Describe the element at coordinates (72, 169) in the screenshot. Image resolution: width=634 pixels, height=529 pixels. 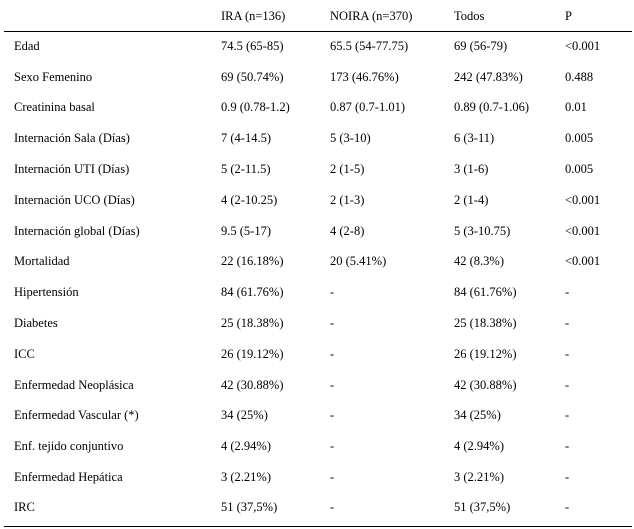
I see `row-label: Internación UTI (Días)` at that location.